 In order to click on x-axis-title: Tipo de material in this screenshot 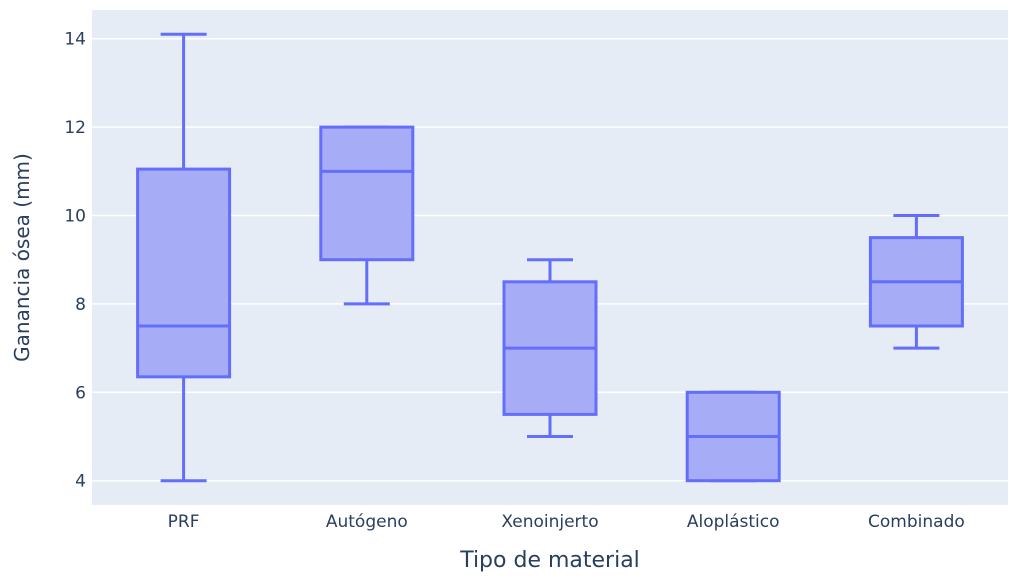, I will do `click(549, 560)`.